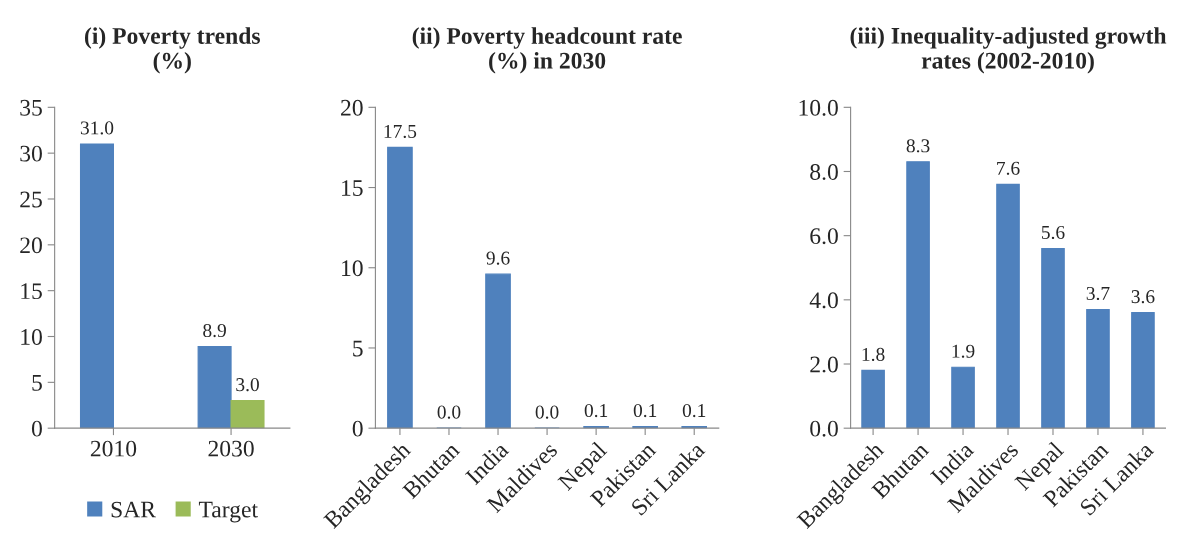 This screenshot has width=1188, height=542. Describe the element at coordinates (231, 448) in the screenshot. I see `x-tick-label: 2030` at that location.